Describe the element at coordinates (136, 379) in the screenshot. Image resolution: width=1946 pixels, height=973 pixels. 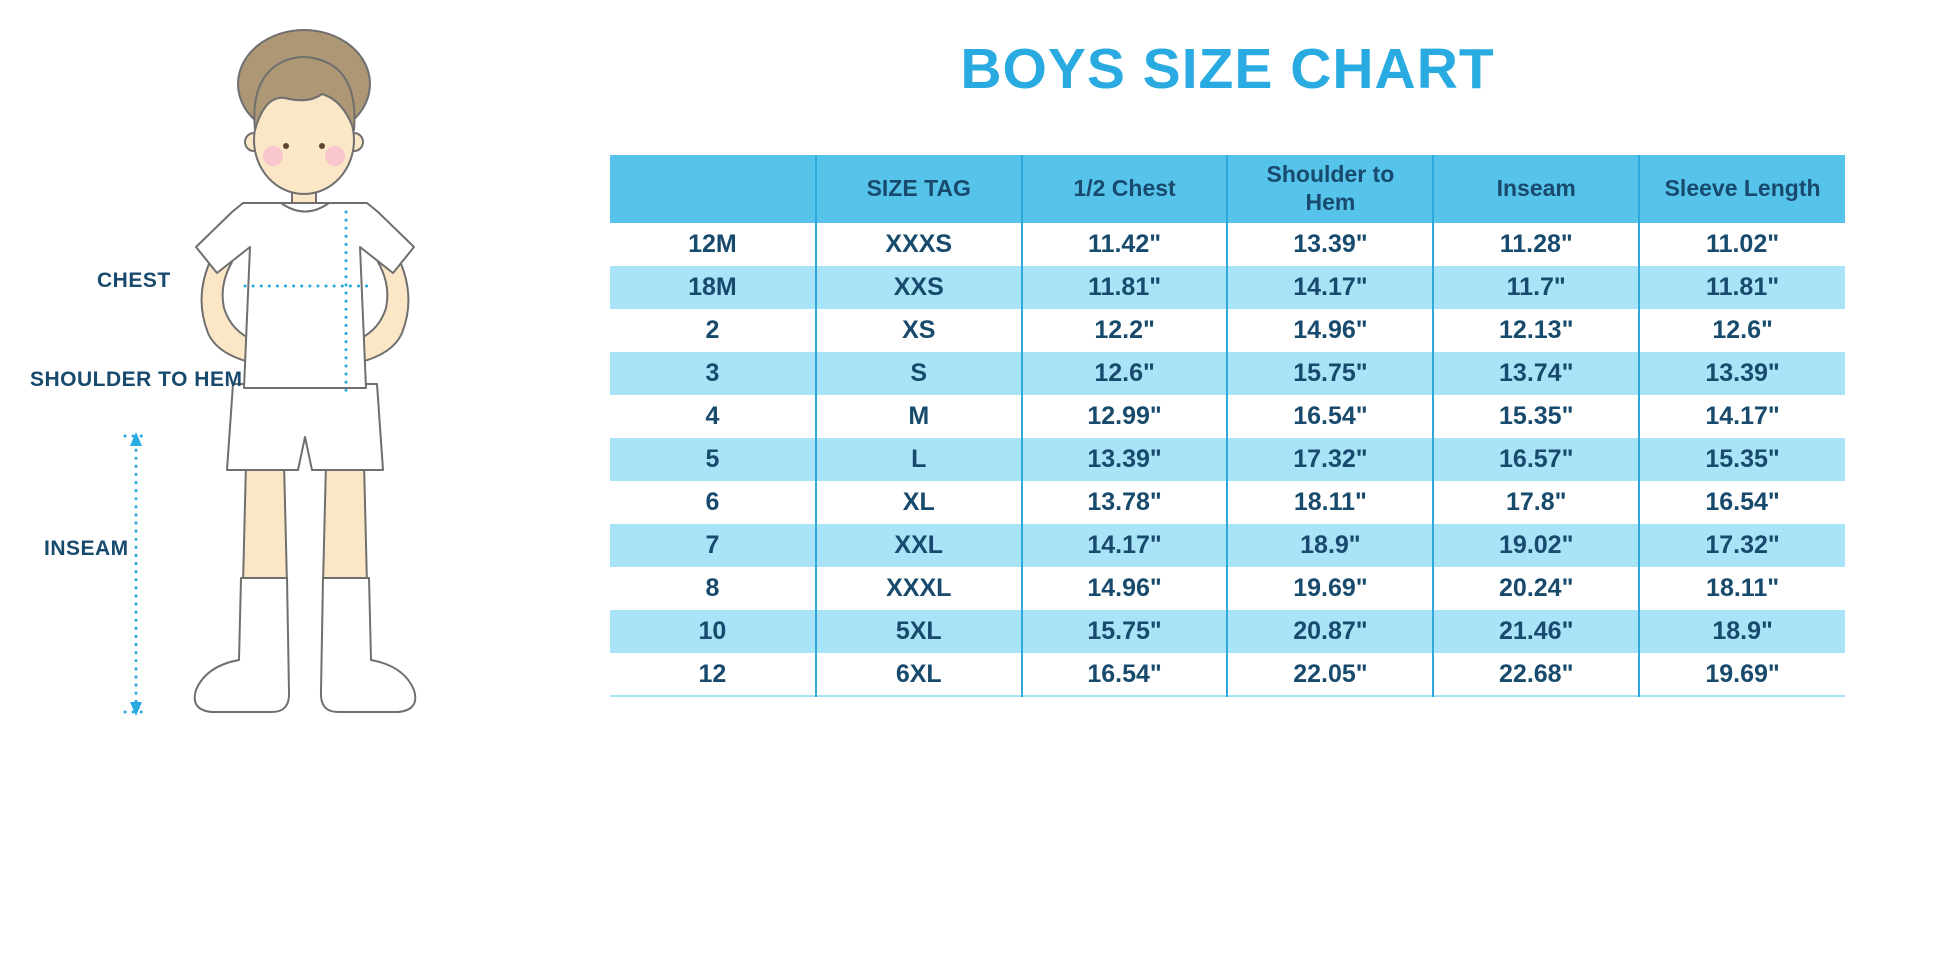
I see `label-shoulder-to-hem: SHOULDER TO HEM` at that location.